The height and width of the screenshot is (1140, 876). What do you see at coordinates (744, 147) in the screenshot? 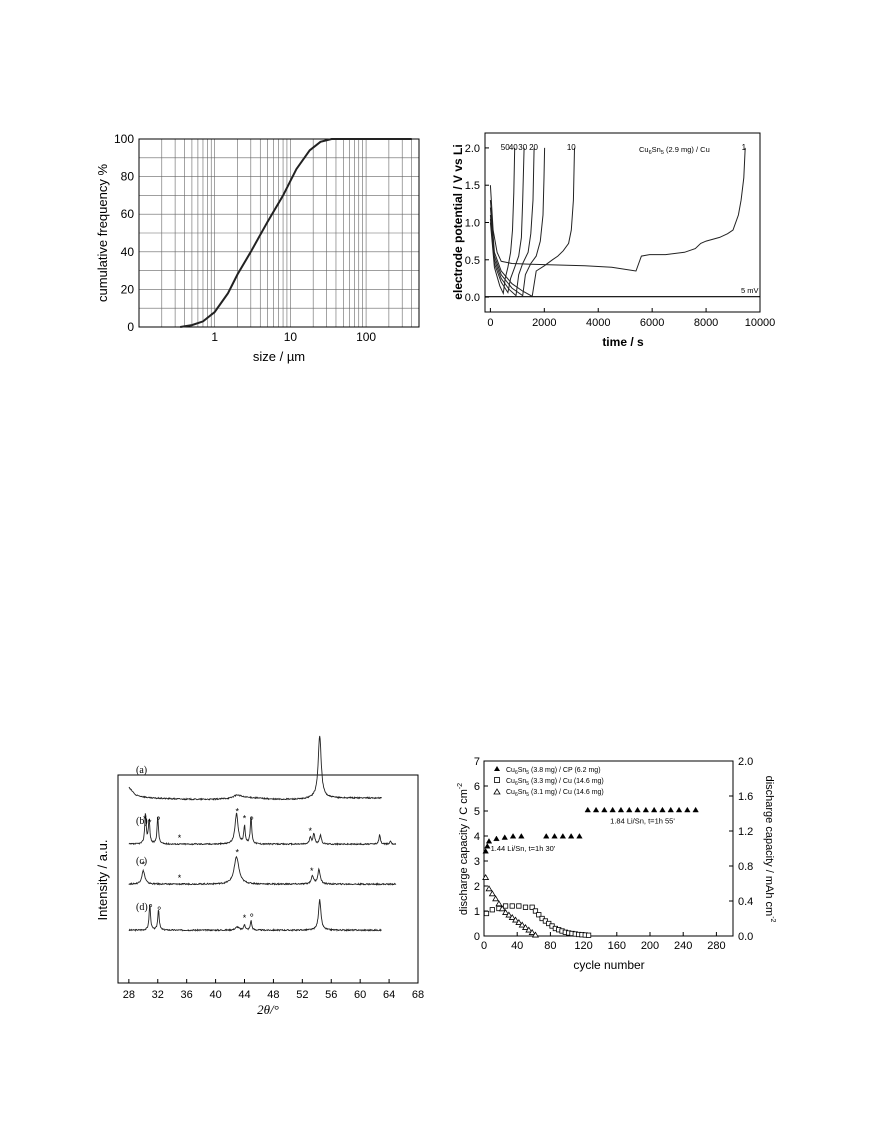
I see `cycle-label: 1` at bounding box center [744, 147].